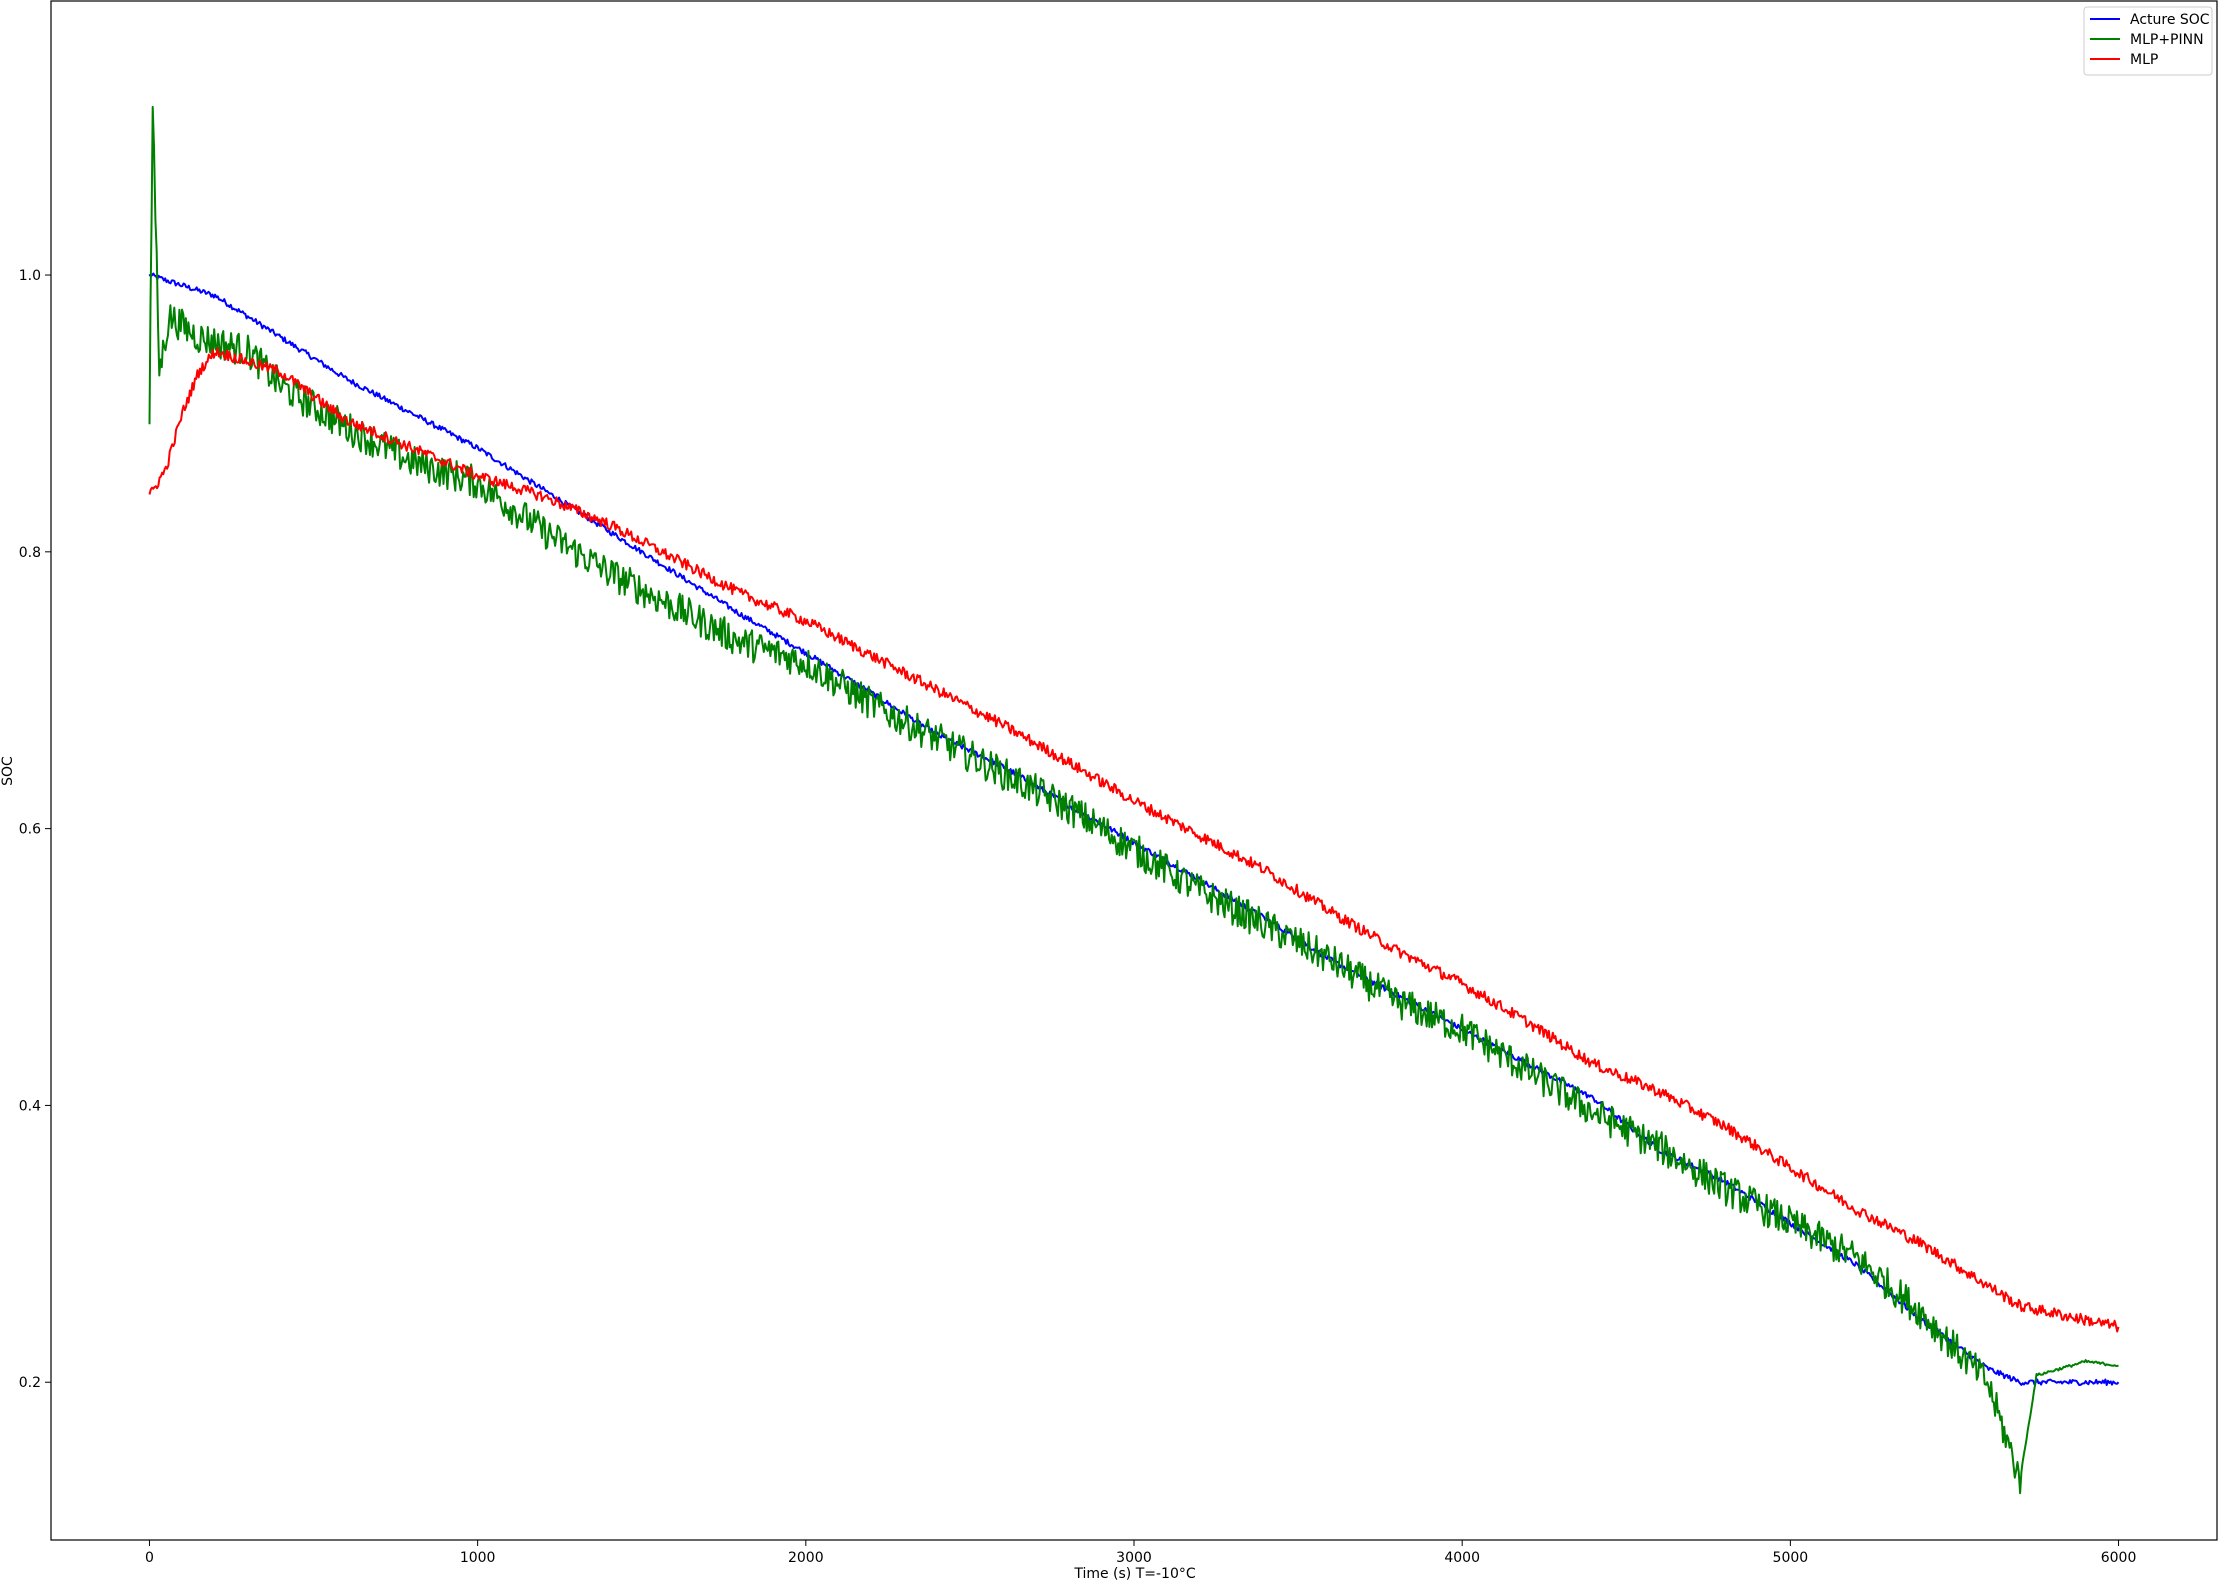 The width and height of the screenshot is (2221, 1583). I want to click on legend-label: MLP, so click(2144, 60).